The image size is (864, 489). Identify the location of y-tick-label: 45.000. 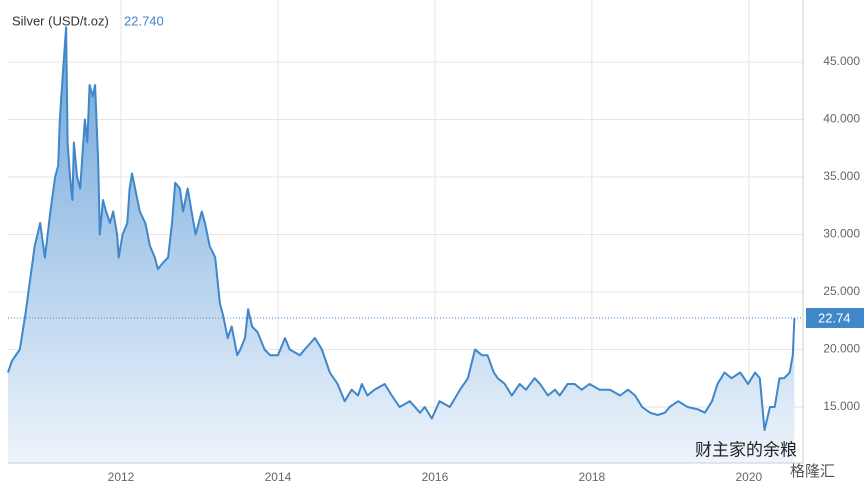
(841, 61).